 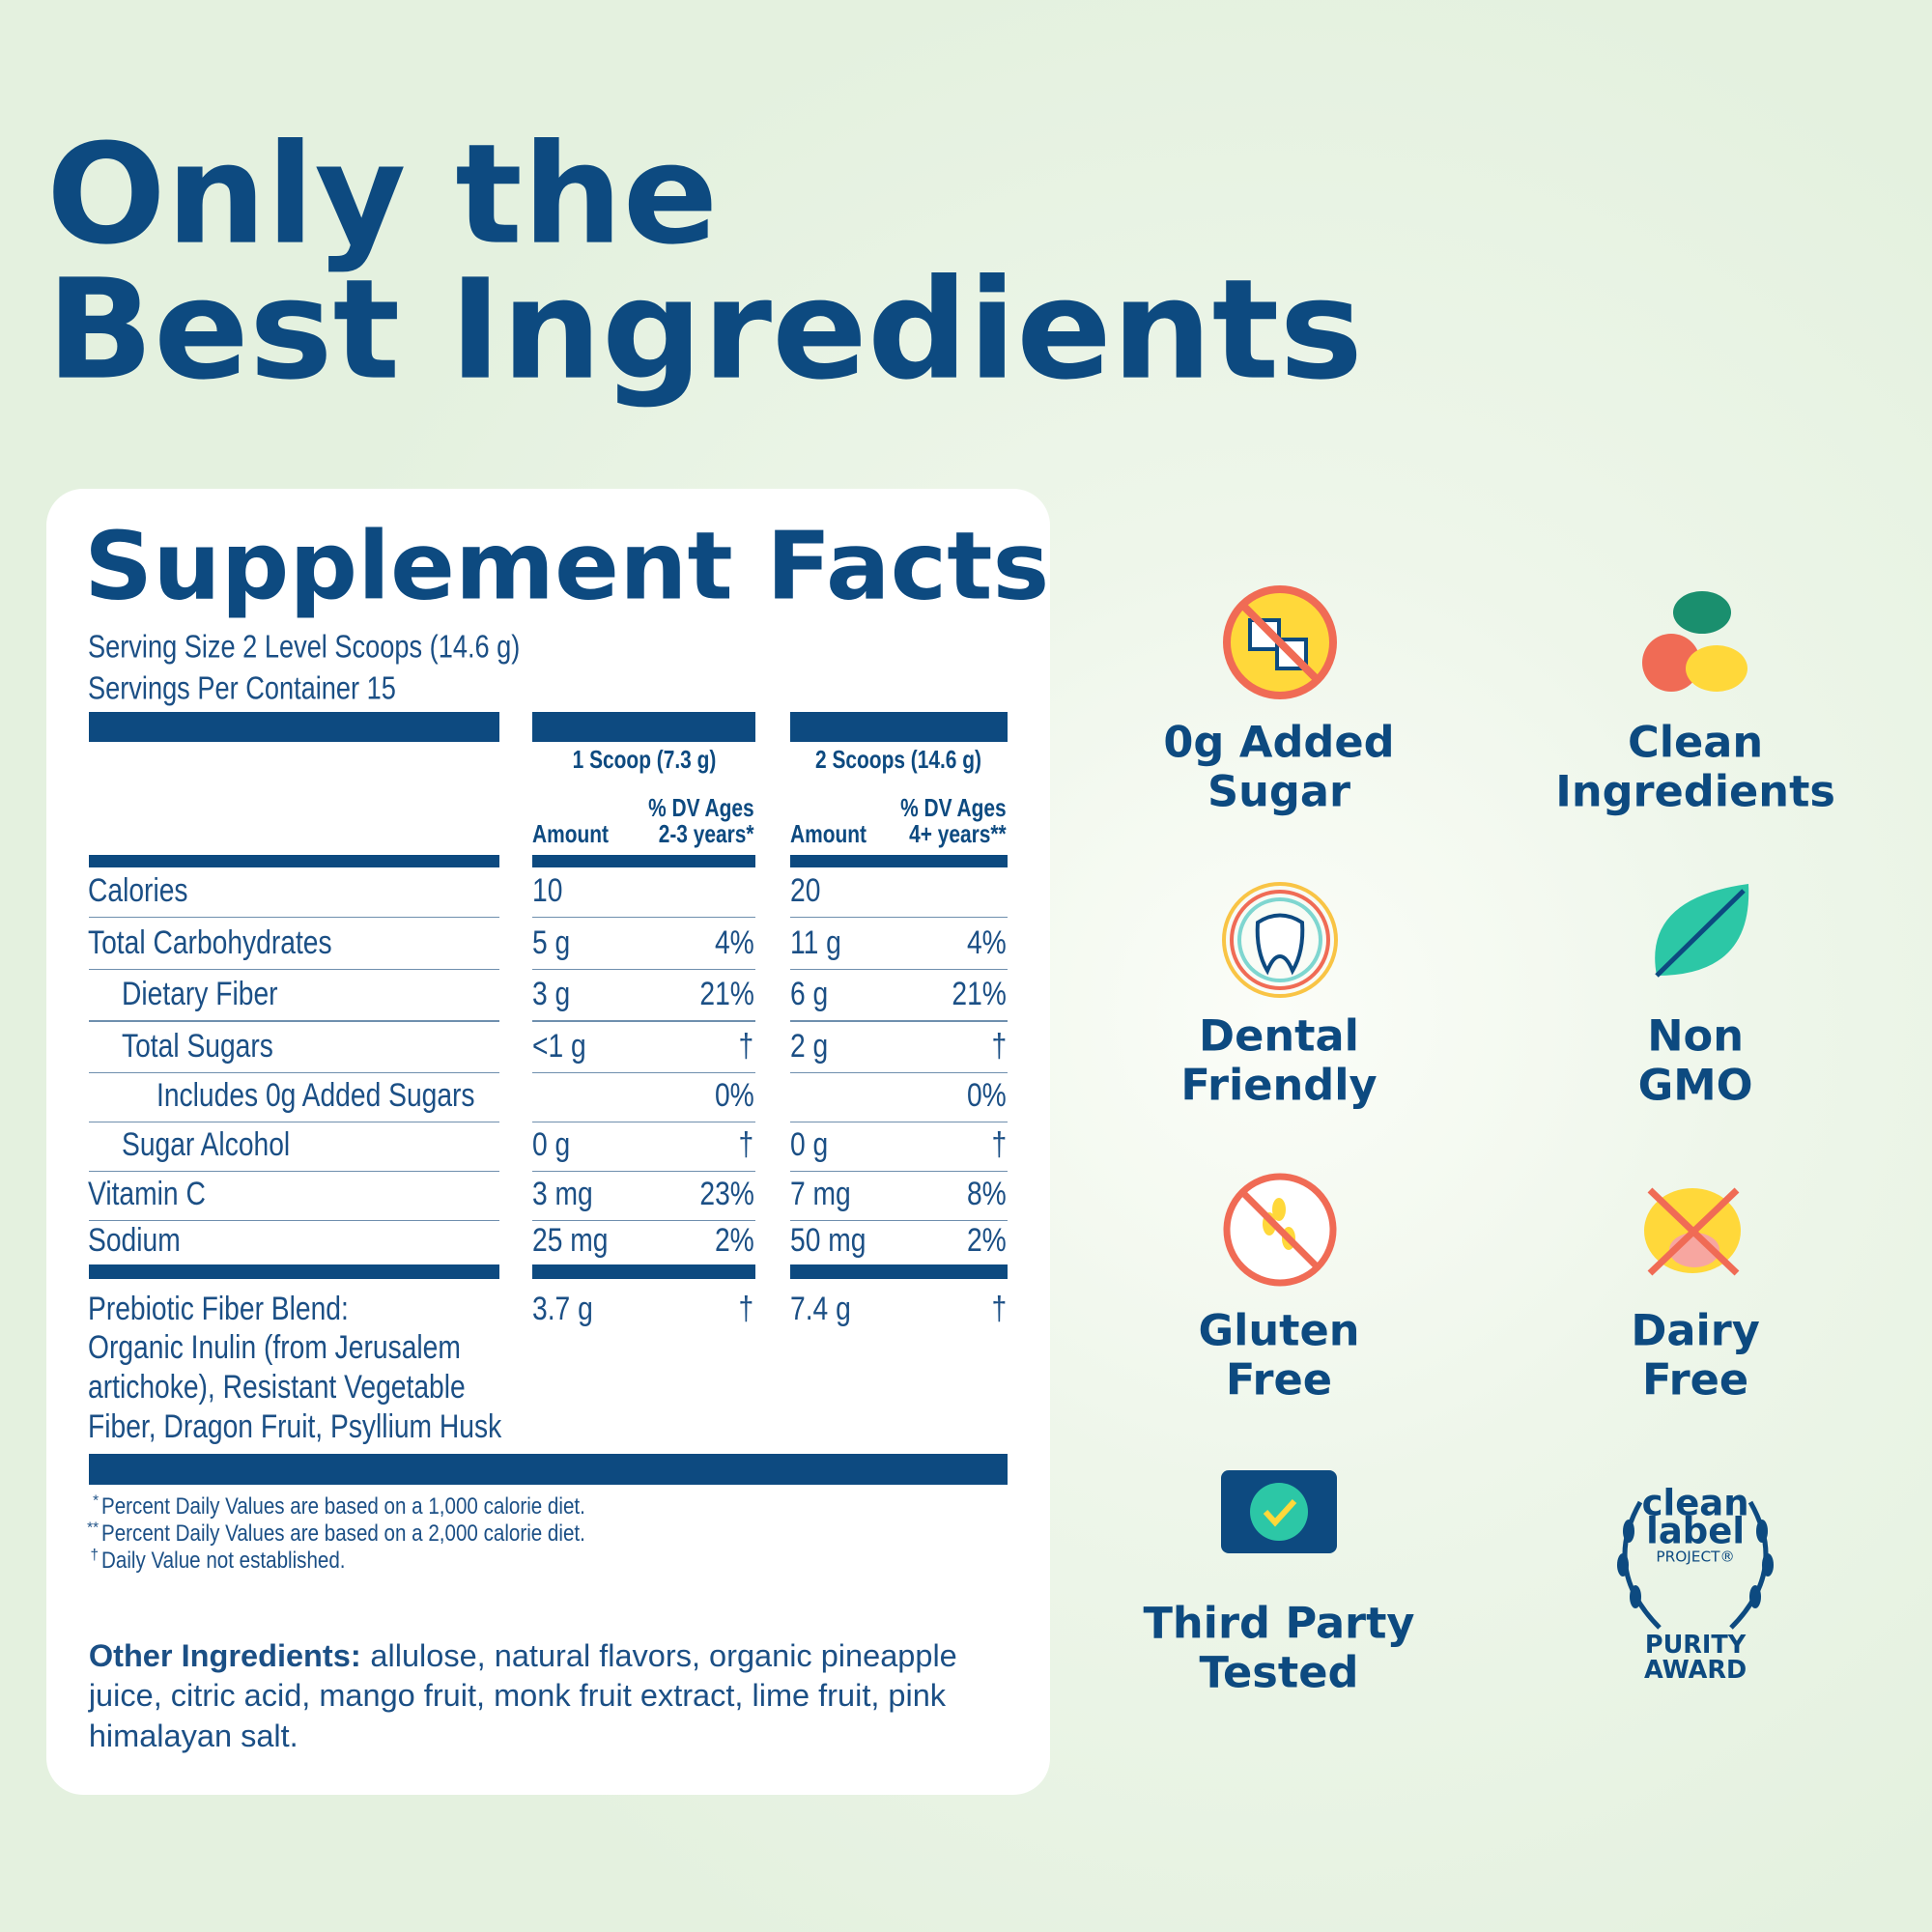 What do you see at coordinates (570, 1241) in the screenshot?
I see `cell: 25 mg` at bounding box center [570, 1241].